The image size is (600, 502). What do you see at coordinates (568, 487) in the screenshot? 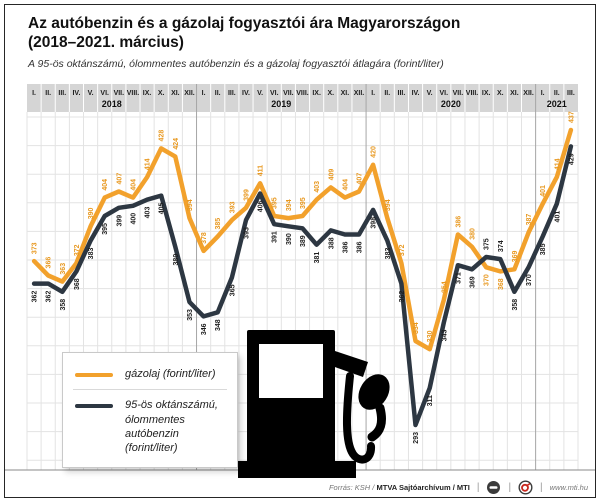
I see `website-link: www.mti.hu` at bounding box center [568, 487].